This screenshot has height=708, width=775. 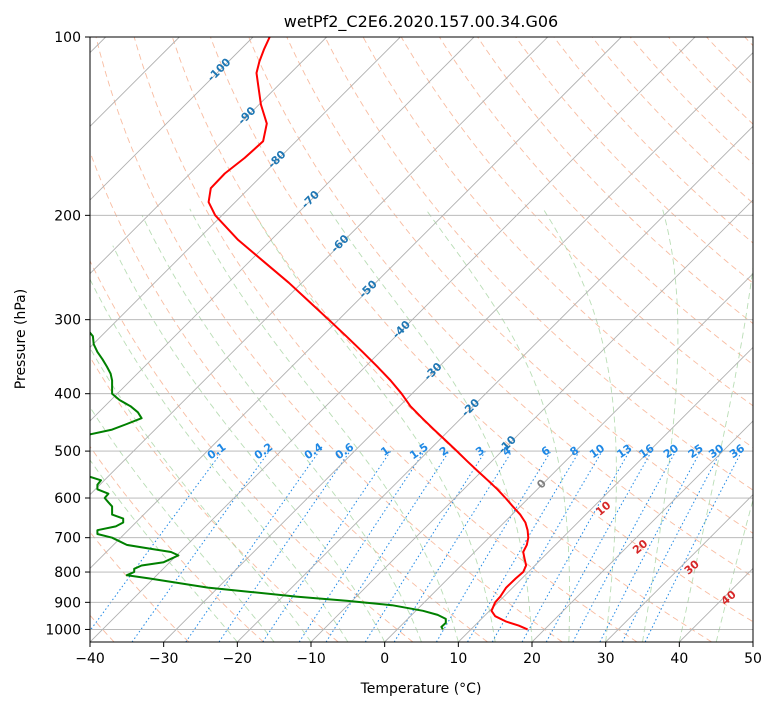 What do you see at coordinates (67, 539) in the screenshot?
I see `y-tick-label: 700` at bounding box center [67, 539].